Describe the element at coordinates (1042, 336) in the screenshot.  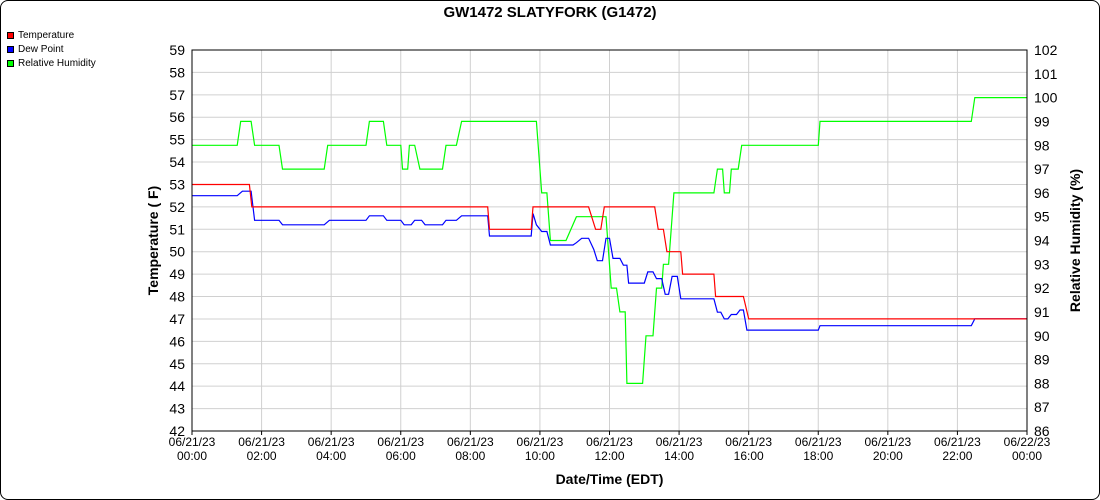
I see `y-right-tick-label: 90` at that location.